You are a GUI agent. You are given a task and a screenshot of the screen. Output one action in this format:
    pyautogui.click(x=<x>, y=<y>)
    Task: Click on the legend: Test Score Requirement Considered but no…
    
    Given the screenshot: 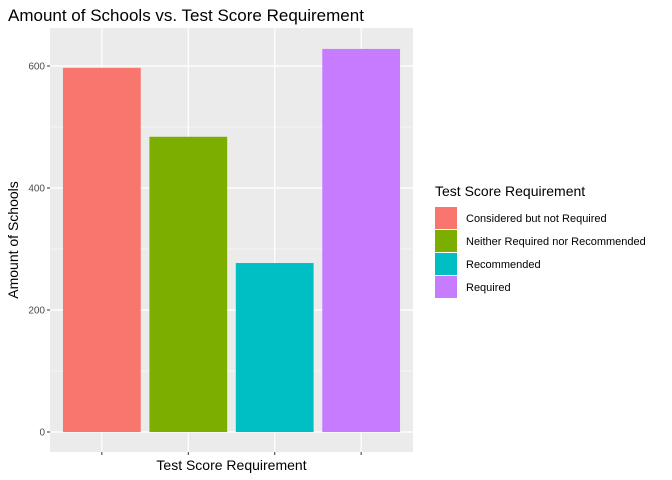 What is the action you would take?
    pyautogui.click(x=540, y=240)
    